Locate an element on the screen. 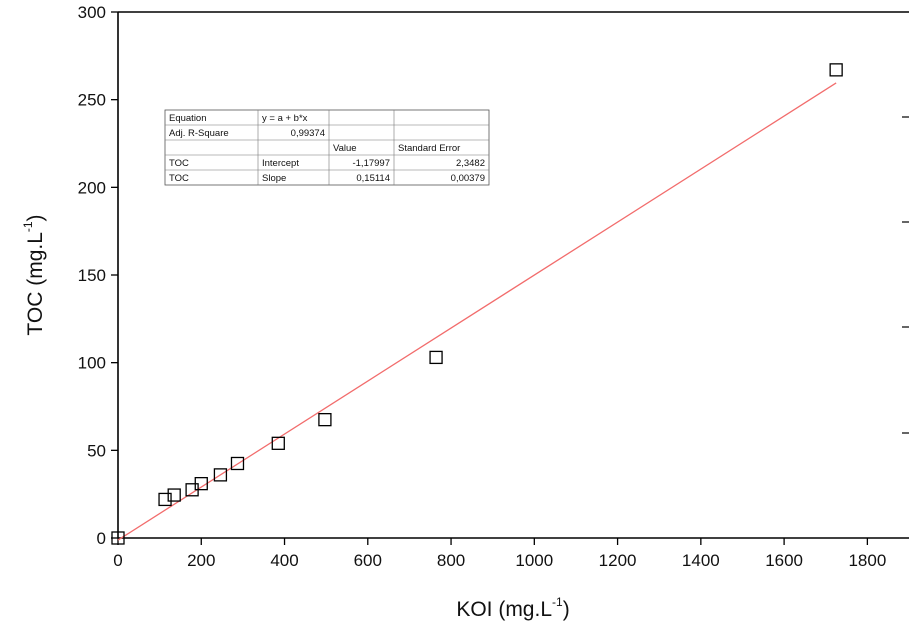  table-cell: 0,15114 is located at coordinates (373, 178).